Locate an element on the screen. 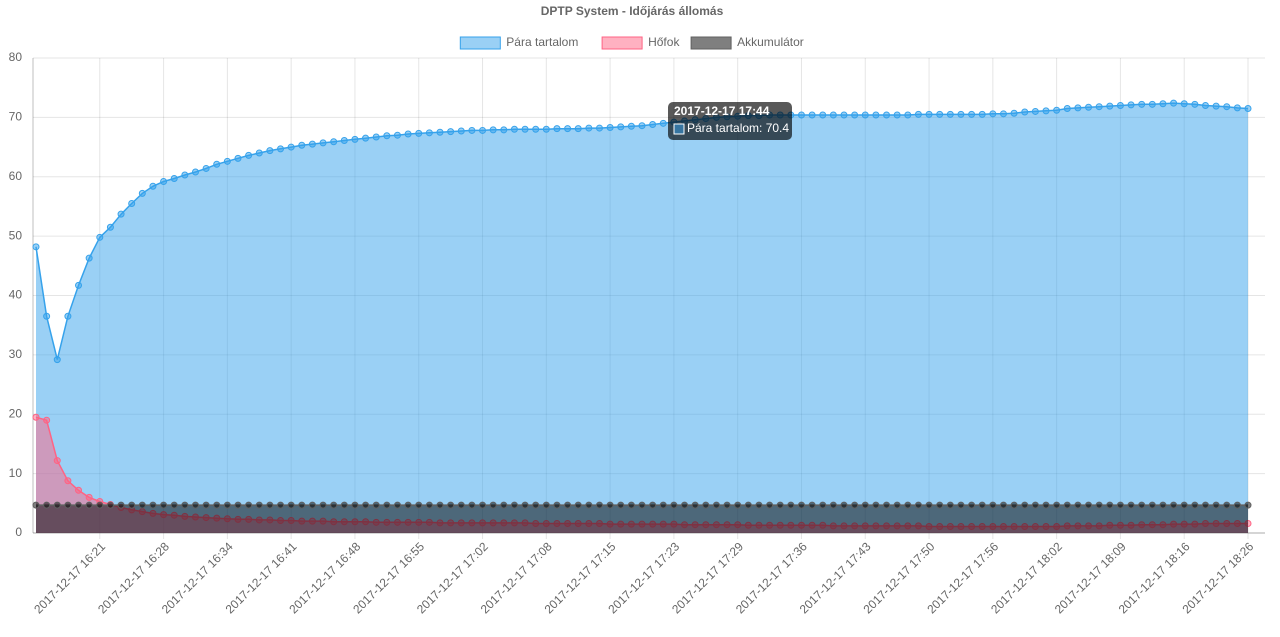 This screenshot has height=637, width=1280. y-tick-label: 80 is located at coordinates (16, 57).